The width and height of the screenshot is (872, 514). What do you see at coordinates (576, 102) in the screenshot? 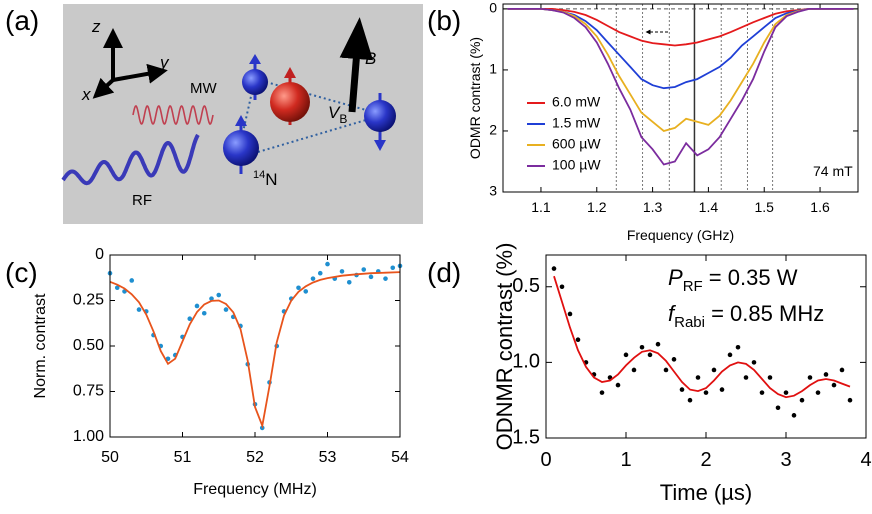
I see `legend-label: 6.0 mW` at bounding box center [576, 102].